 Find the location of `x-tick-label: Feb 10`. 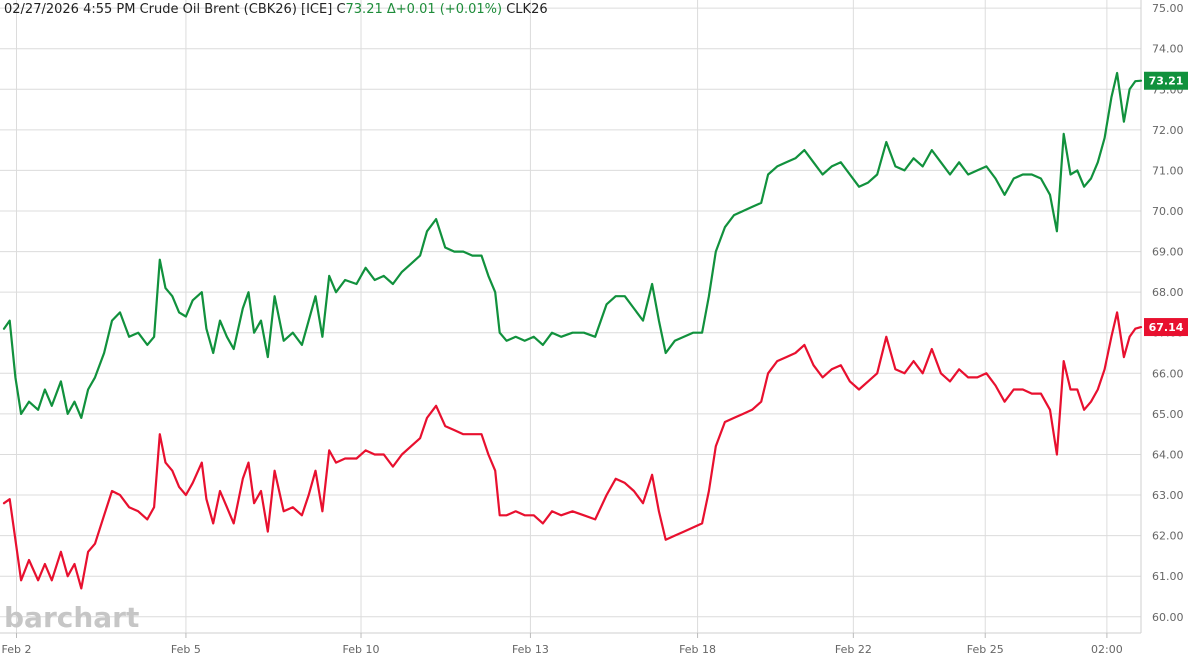

x-tick-label: Feb 10 is located at coordinates (361, 649).